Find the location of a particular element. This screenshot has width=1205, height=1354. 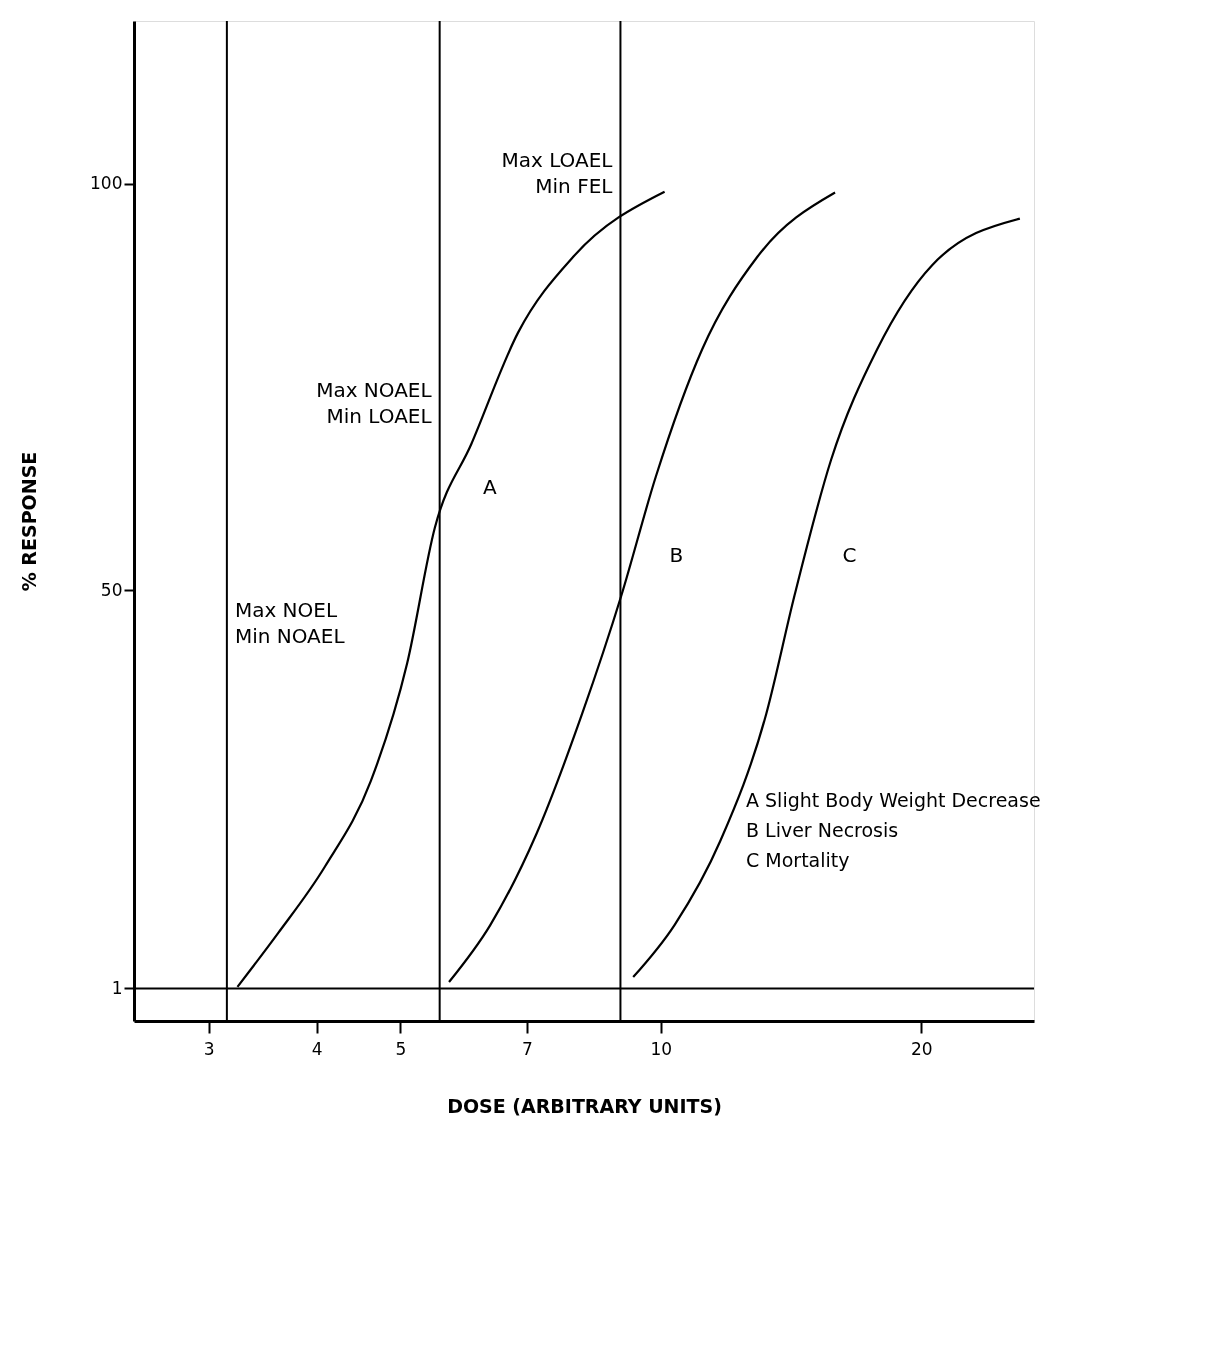

x-axis-title: DOSE (ARBITRARY UNITS) is located at coordinates (584, 1105).